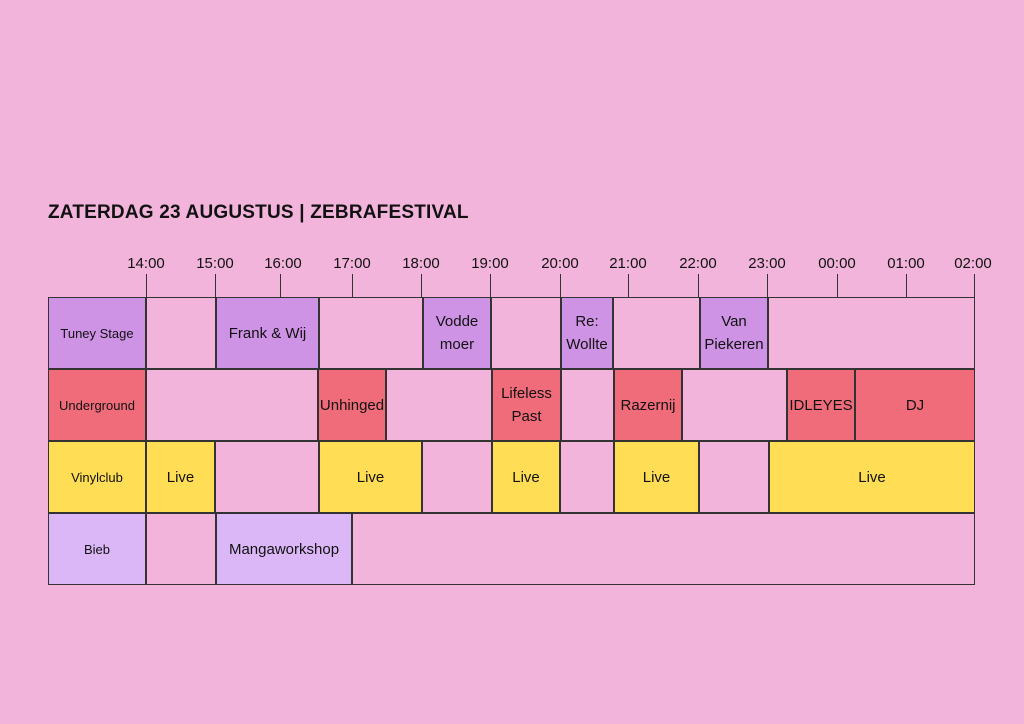 Image resolution: width=1024 pixels, height=724 pixels. I want to click on act-block: IDLEYES, so click(821, 405).